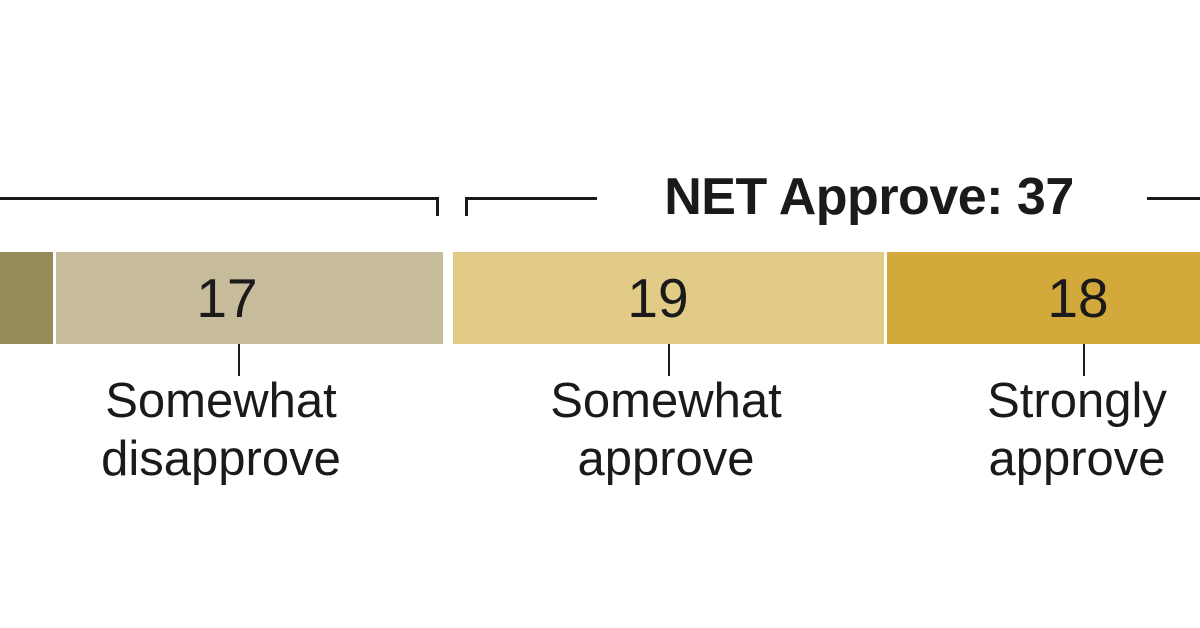 Image resolution: width=1200 pixels, height=628 pixels. Describe the element at coordinates (1078, 297) in the screenshot. I see `value-strongly-approve: 18` at that location.